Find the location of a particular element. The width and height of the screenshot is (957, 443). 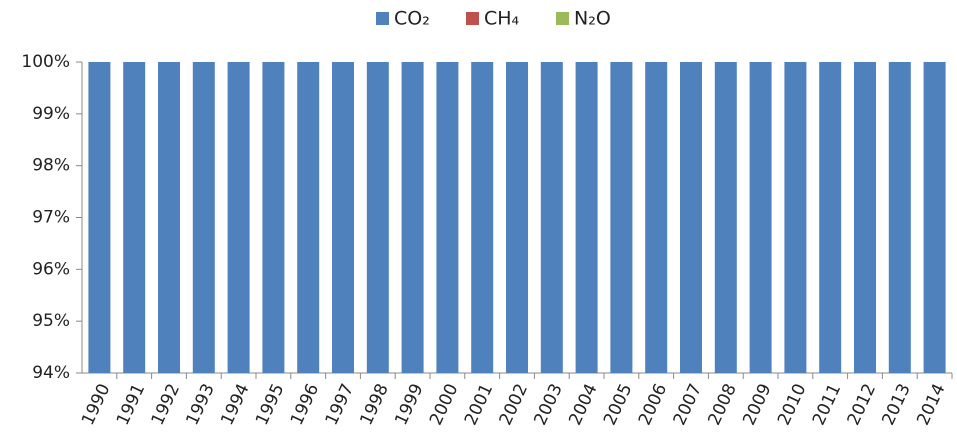

x-tick-label: 2001 is located at coordinates (479, 405).